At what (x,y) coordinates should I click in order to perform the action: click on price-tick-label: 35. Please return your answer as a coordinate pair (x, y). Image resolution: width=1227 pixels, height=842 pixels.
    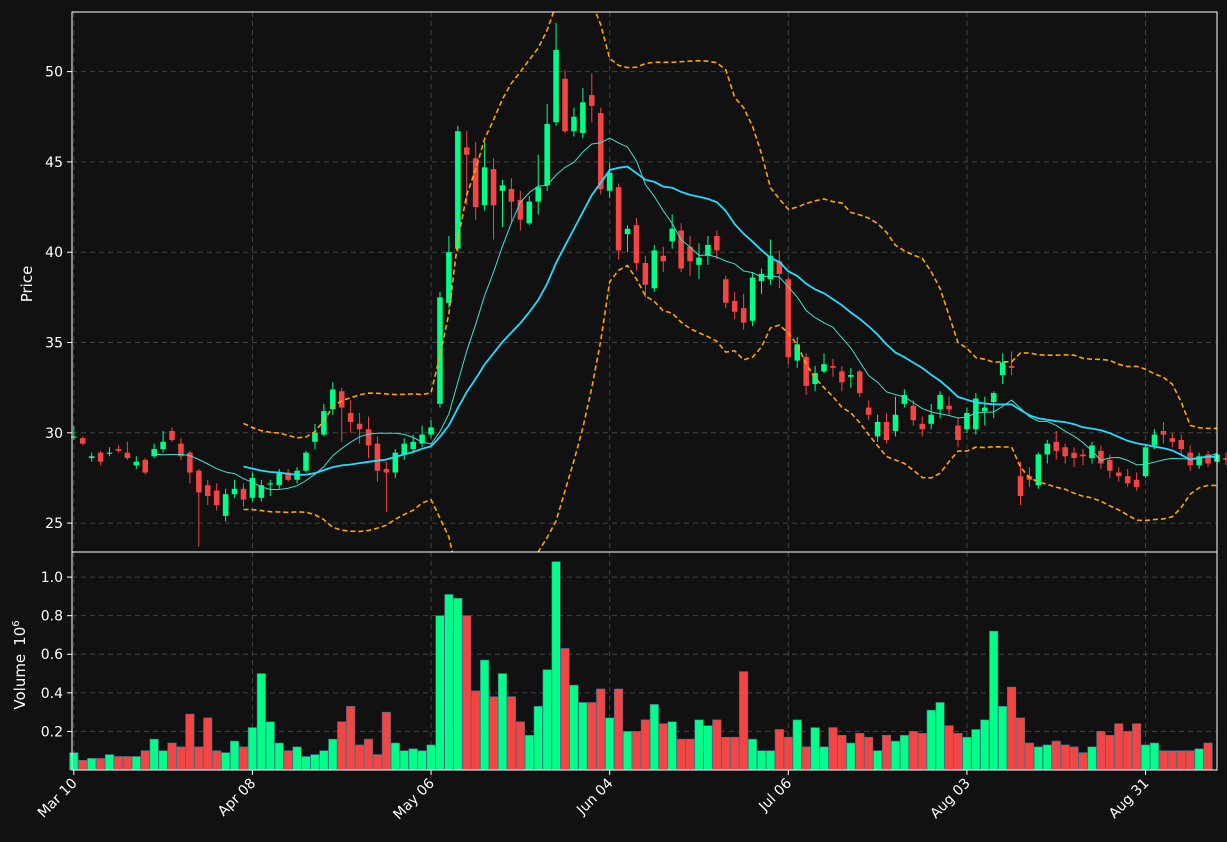
    Looking at the image, I should click on (54, 344).